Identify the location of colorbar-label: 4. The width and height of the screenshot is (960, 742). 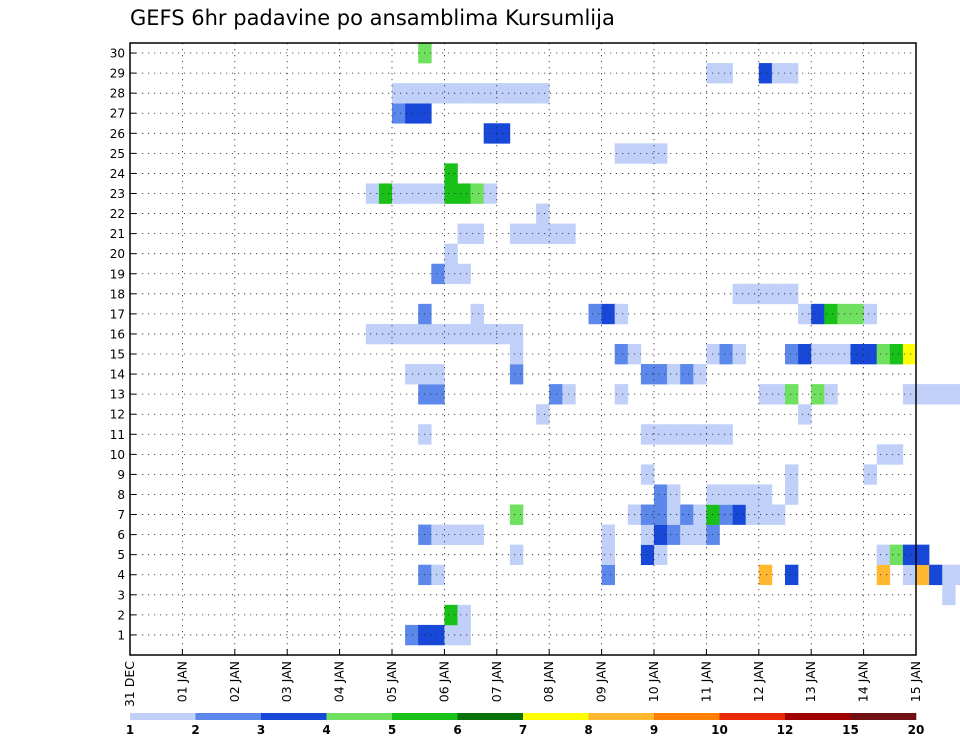
(326, 730).